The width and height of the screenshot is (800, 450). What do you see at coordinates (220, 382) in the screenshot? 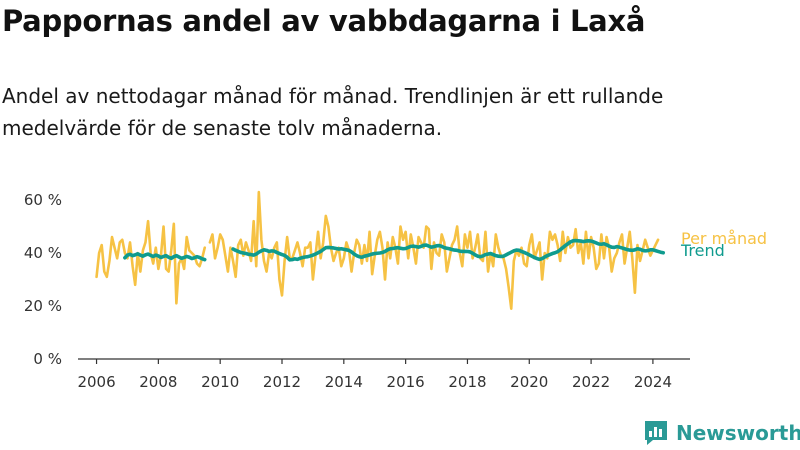
I see `x-tick-label: 2010` at bounding box center [220, 382].